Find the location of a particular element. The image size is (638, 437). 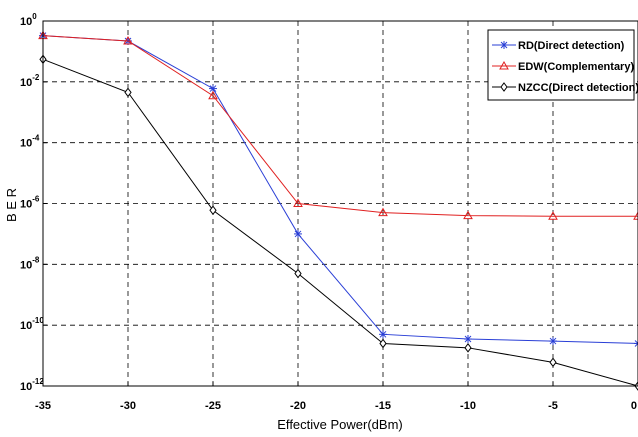

y-tick-exponent: -8 is located at coordinates (36, 259).